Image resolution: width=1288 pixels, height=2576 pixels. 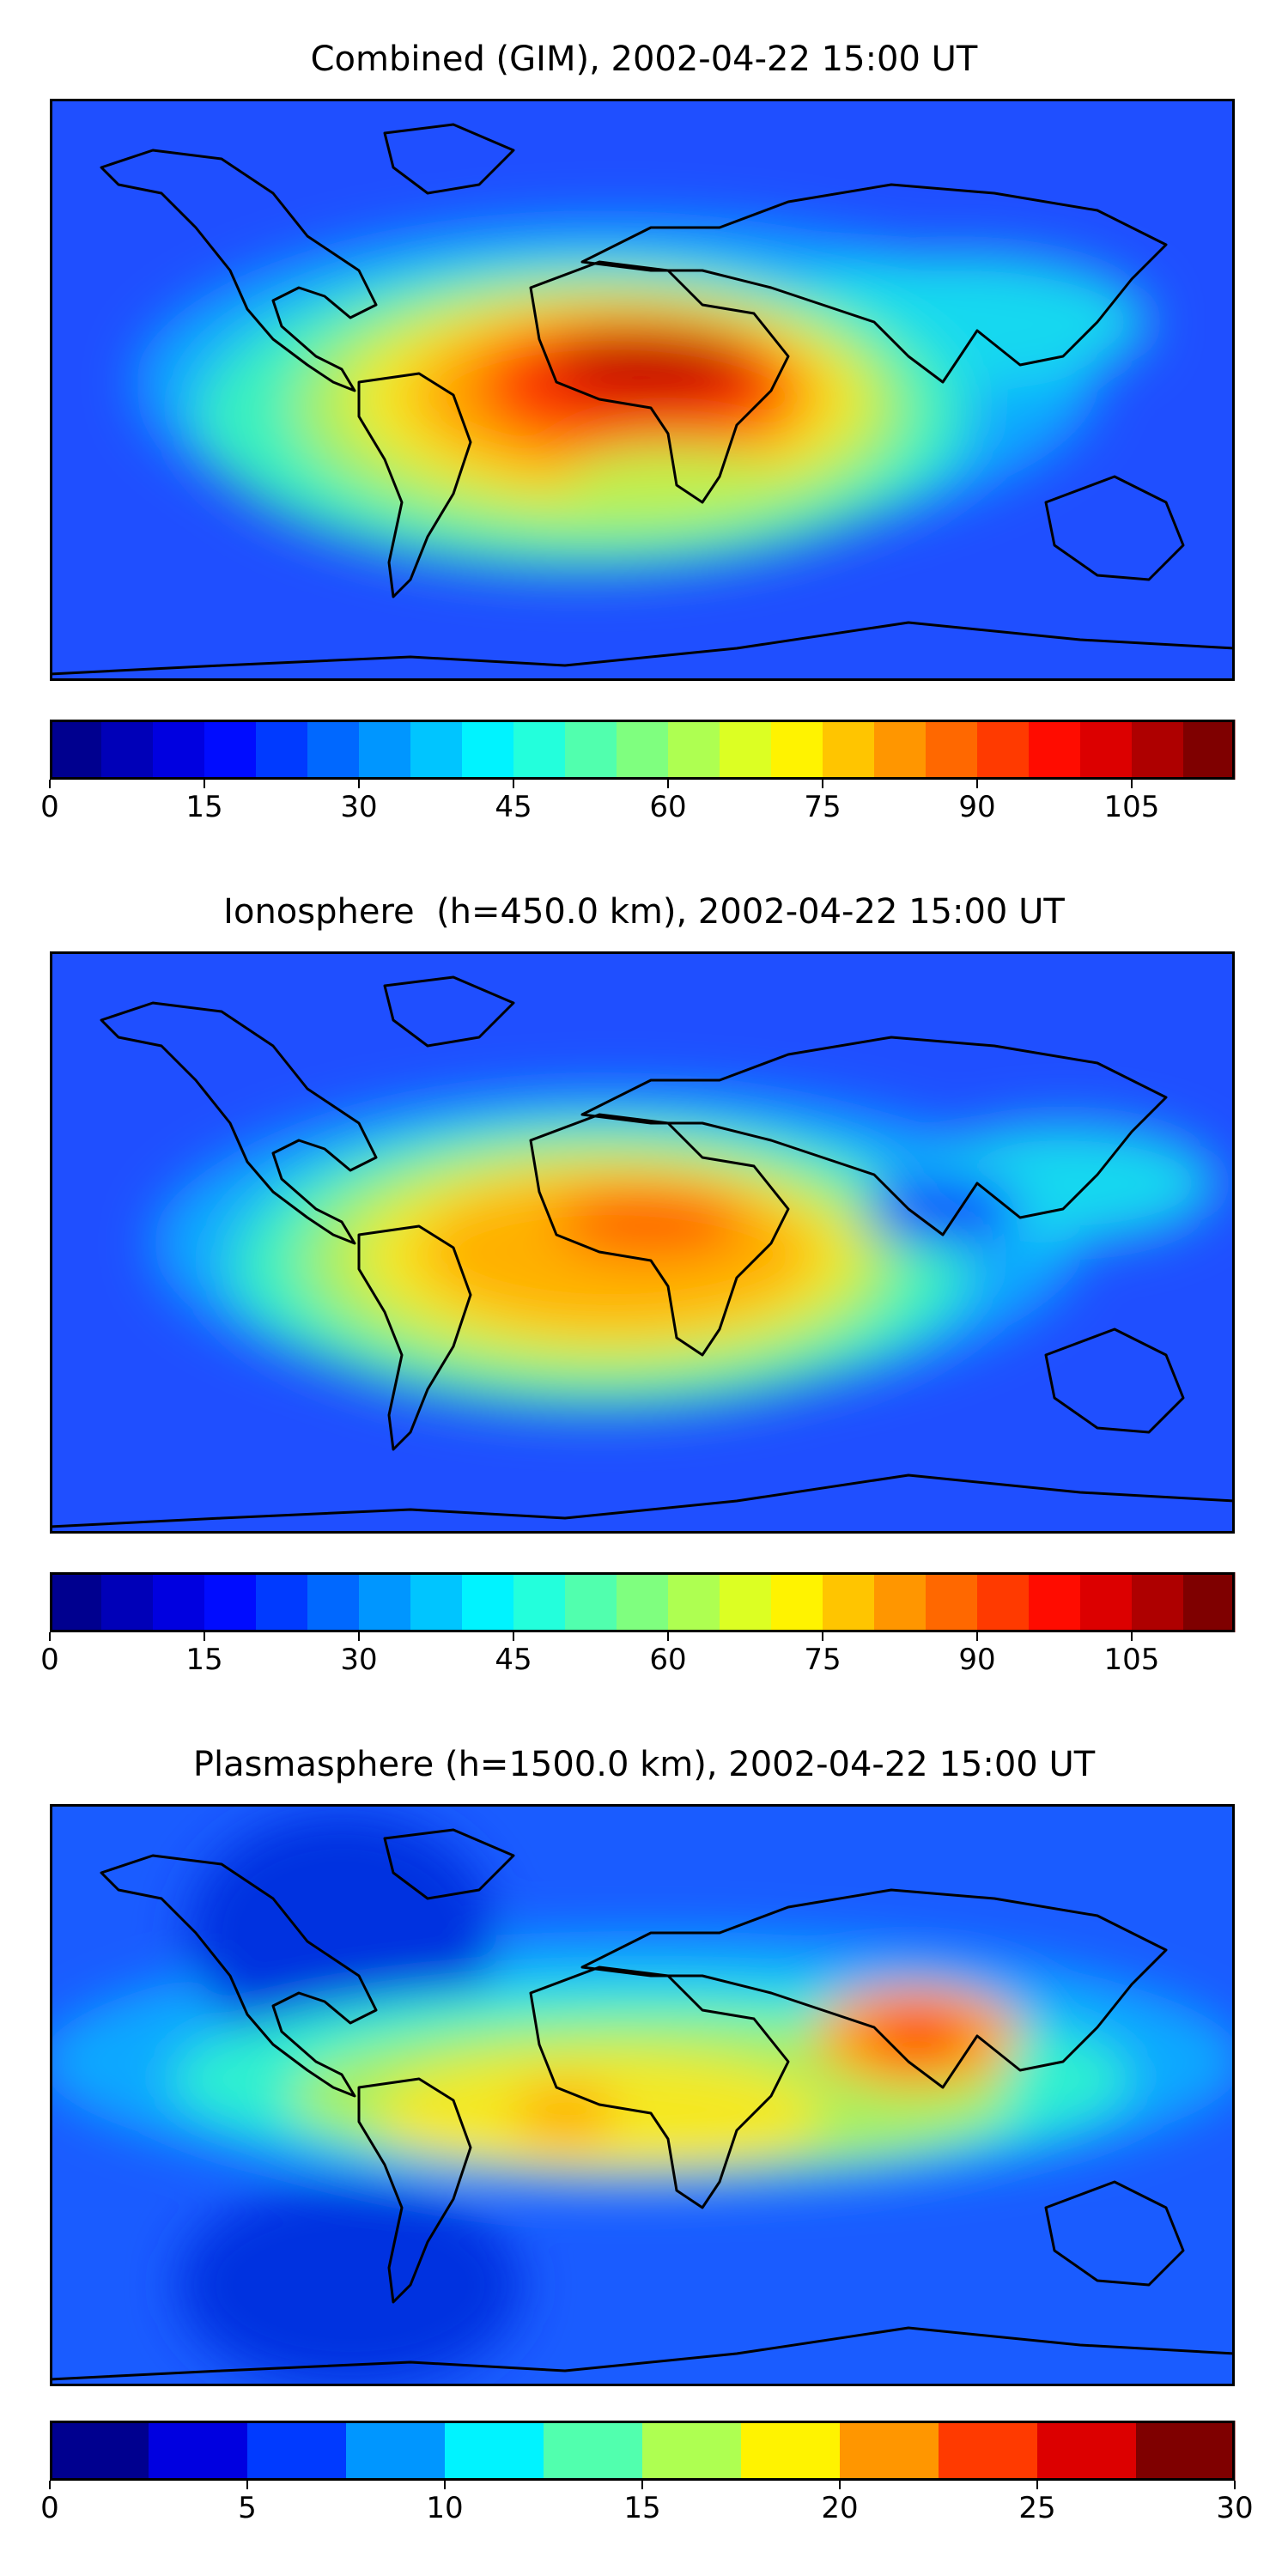 I want to click on colorbar-tick-label: 5, so click(x=248, y=2508).